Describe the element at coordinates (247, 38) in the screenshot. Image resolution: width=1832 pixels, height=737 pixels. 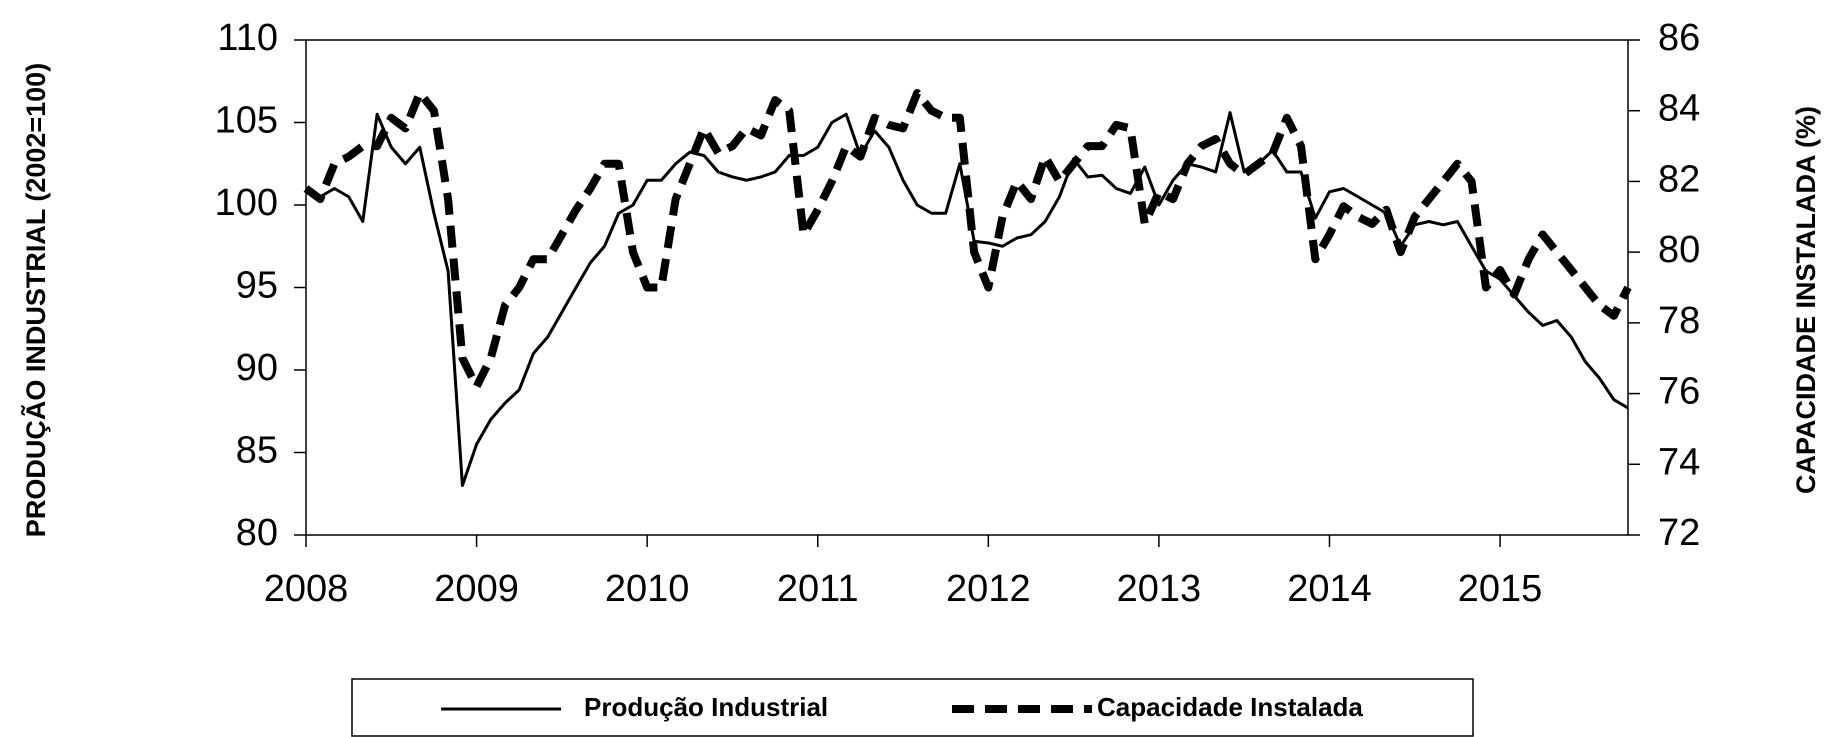
I see `y-tick-label: 110` at that location.